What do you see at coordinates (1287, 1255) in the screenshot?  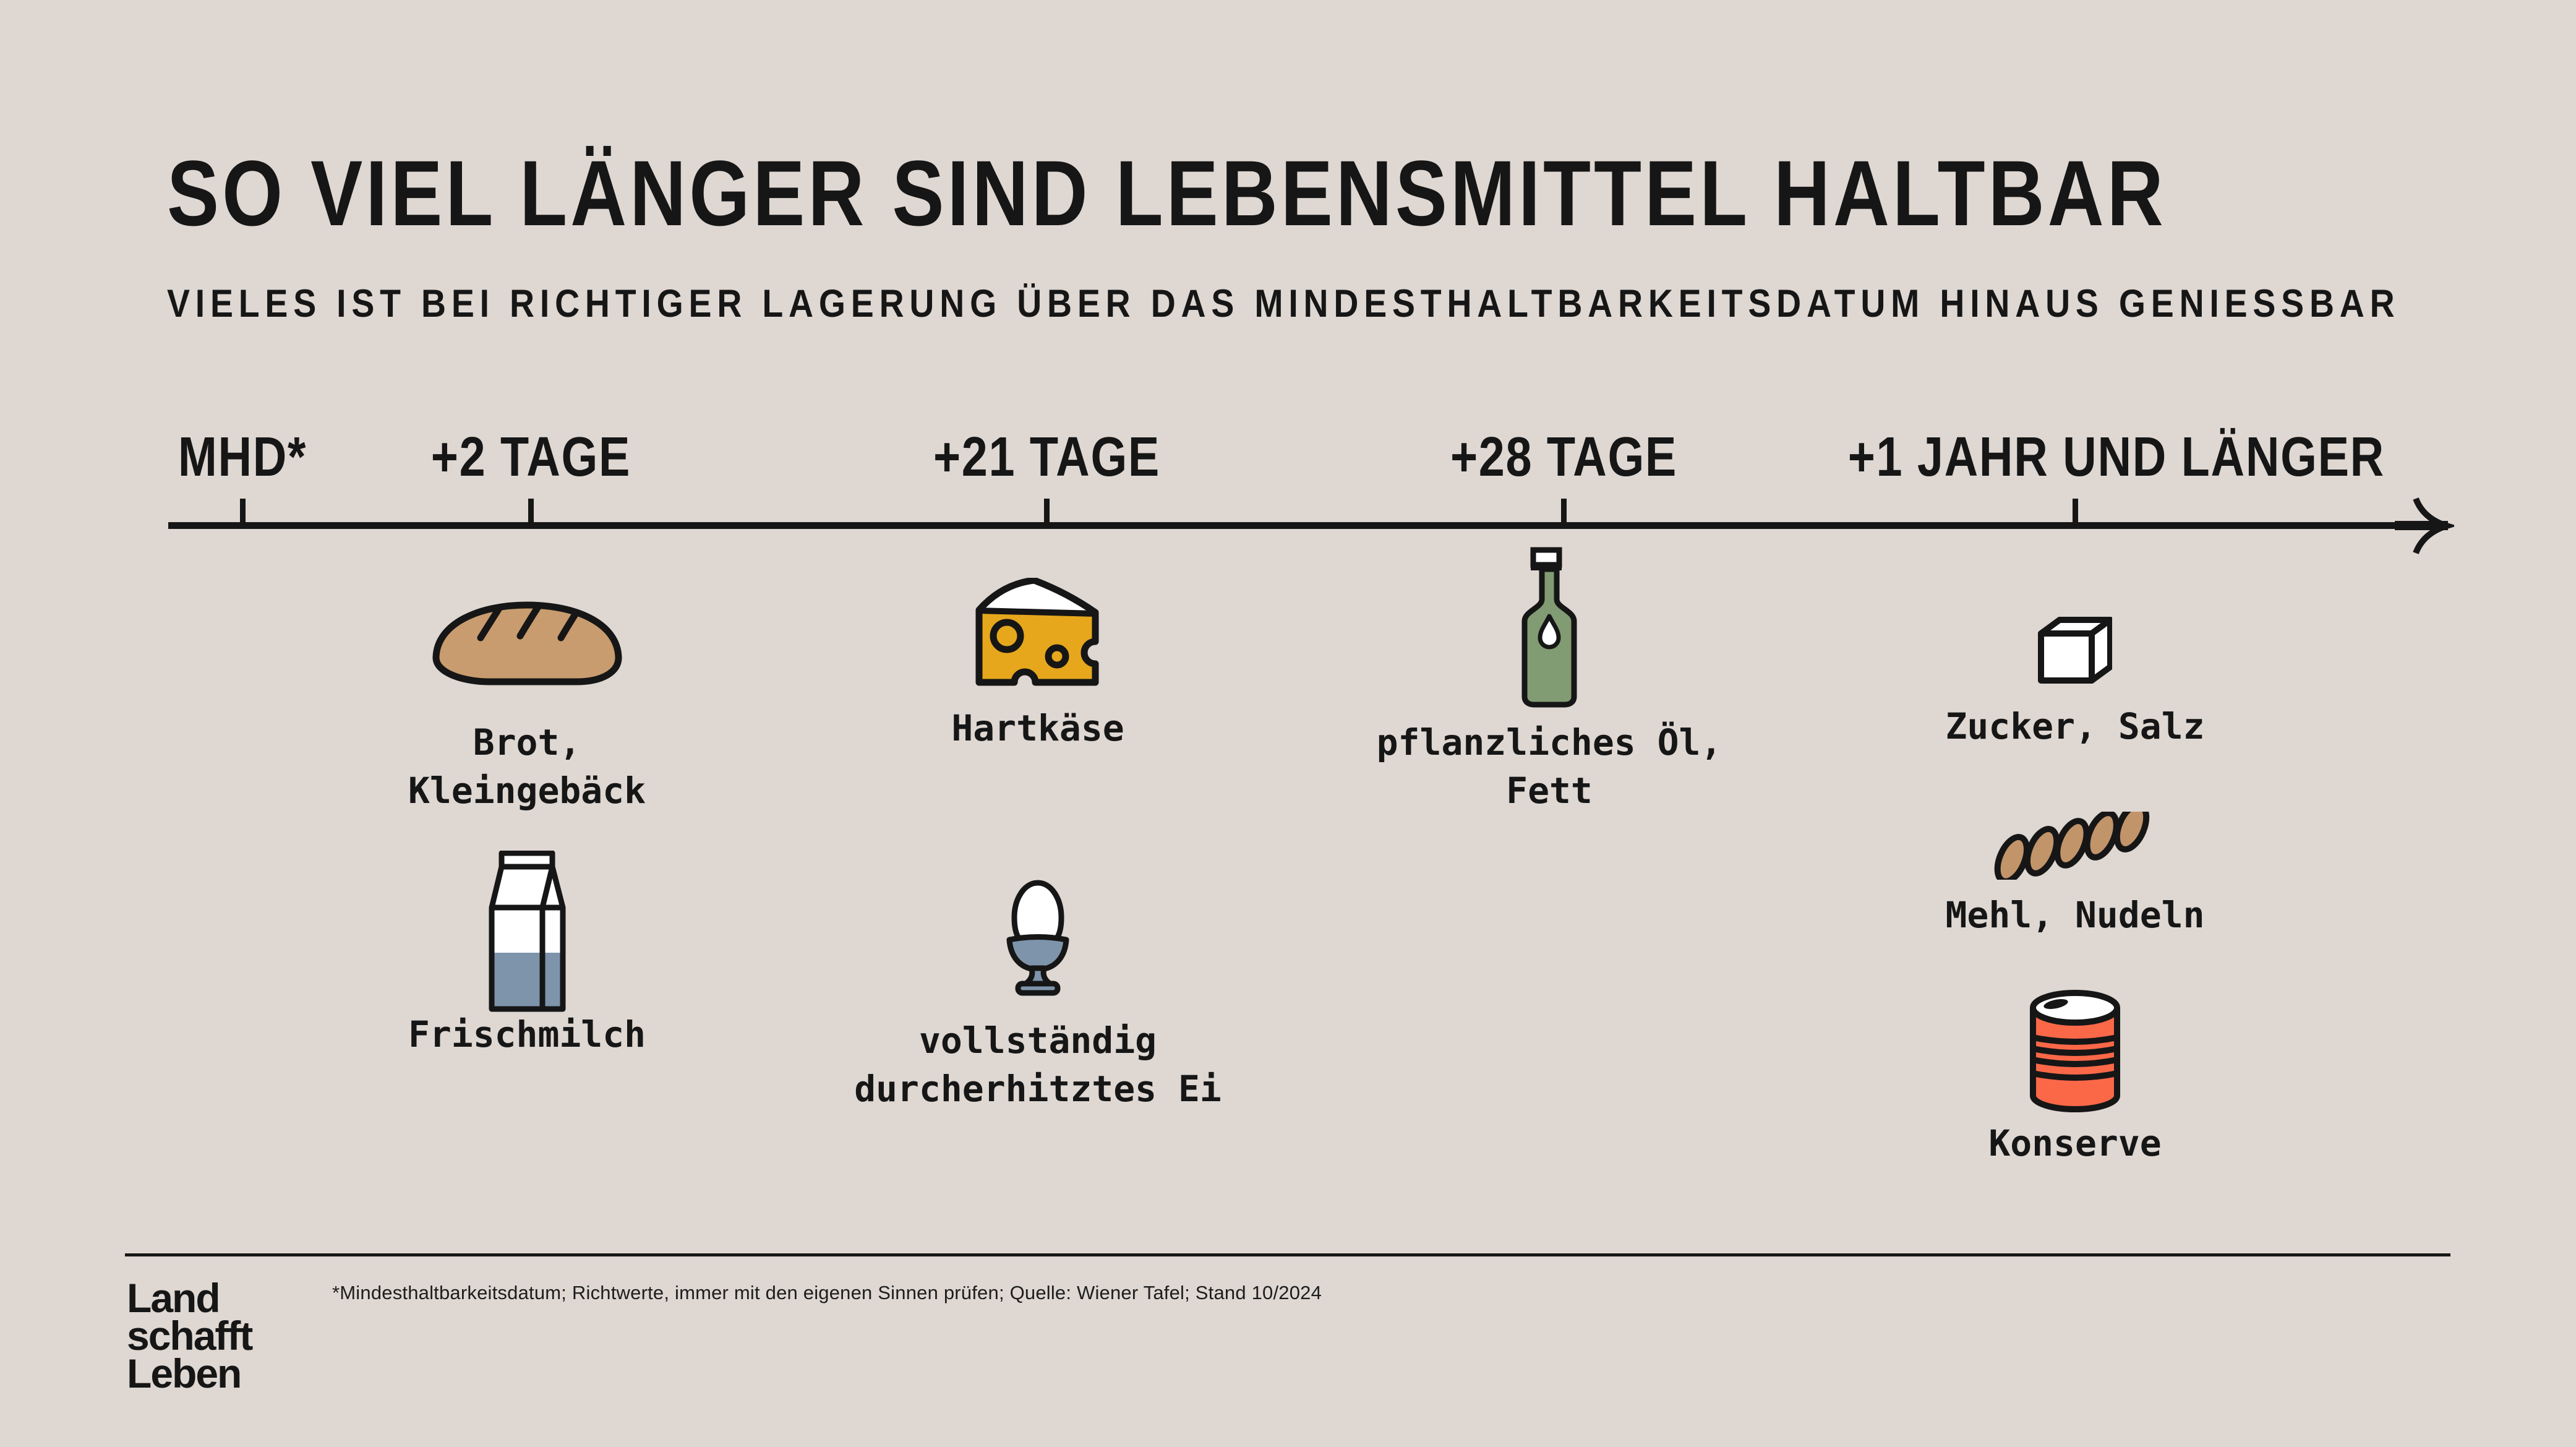 I see `footer-divider` at bounding box center [1287, 1255].